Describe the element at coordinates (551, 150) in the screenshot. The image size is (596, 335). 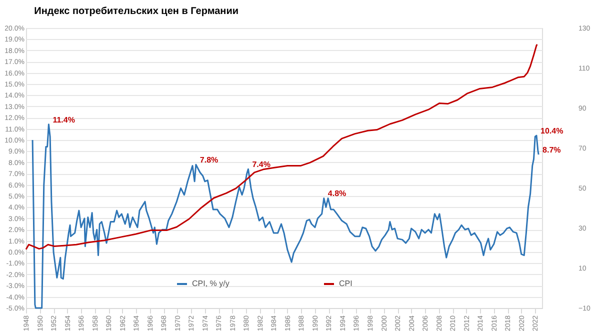
I see `annotation: 8.7%` at that location.